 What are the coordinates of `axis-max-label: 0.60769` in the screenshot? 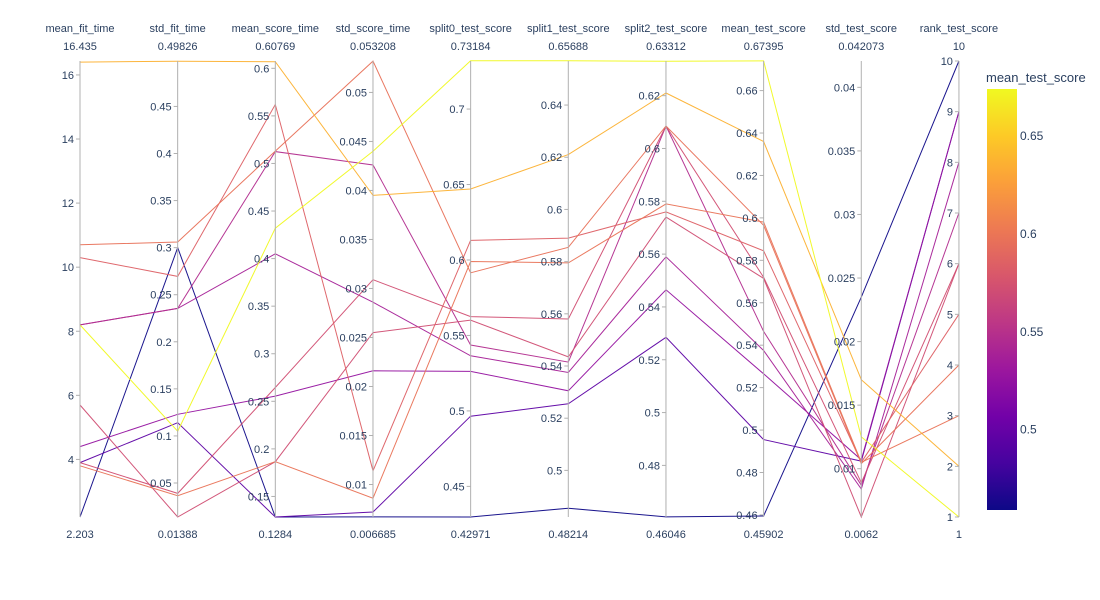 It's located at (275, 47).